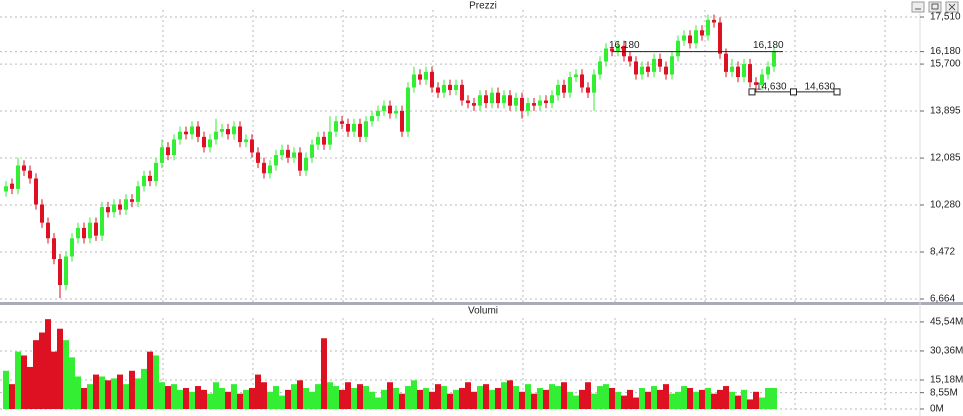 The width and height of the screenshot is (963, 416). What do you see at coordinates (918, 7) in the screenshot?
I see `minimize-button` at bounding box center [918, 7].